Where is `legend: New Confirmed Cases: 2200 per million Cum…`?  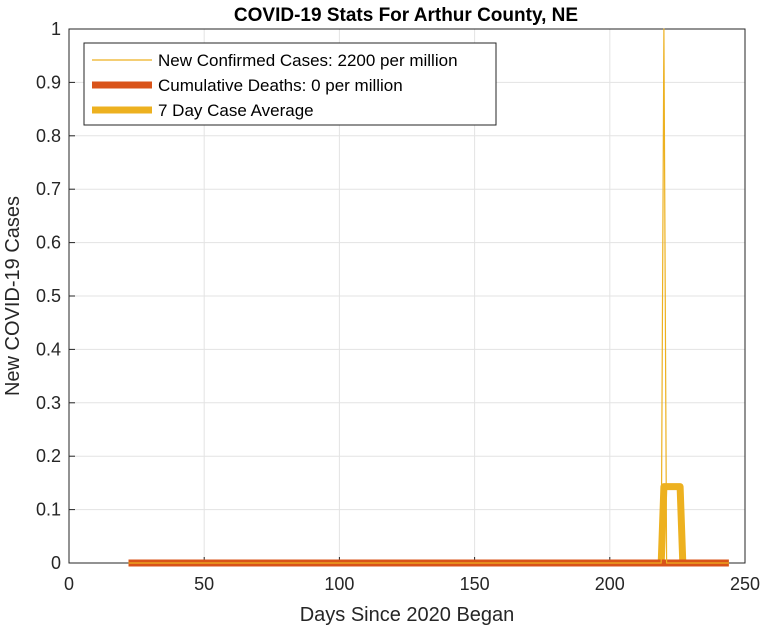
legend: New Confirmed Cases: 2200 per million Cum… is located at coordinates (290, 84).